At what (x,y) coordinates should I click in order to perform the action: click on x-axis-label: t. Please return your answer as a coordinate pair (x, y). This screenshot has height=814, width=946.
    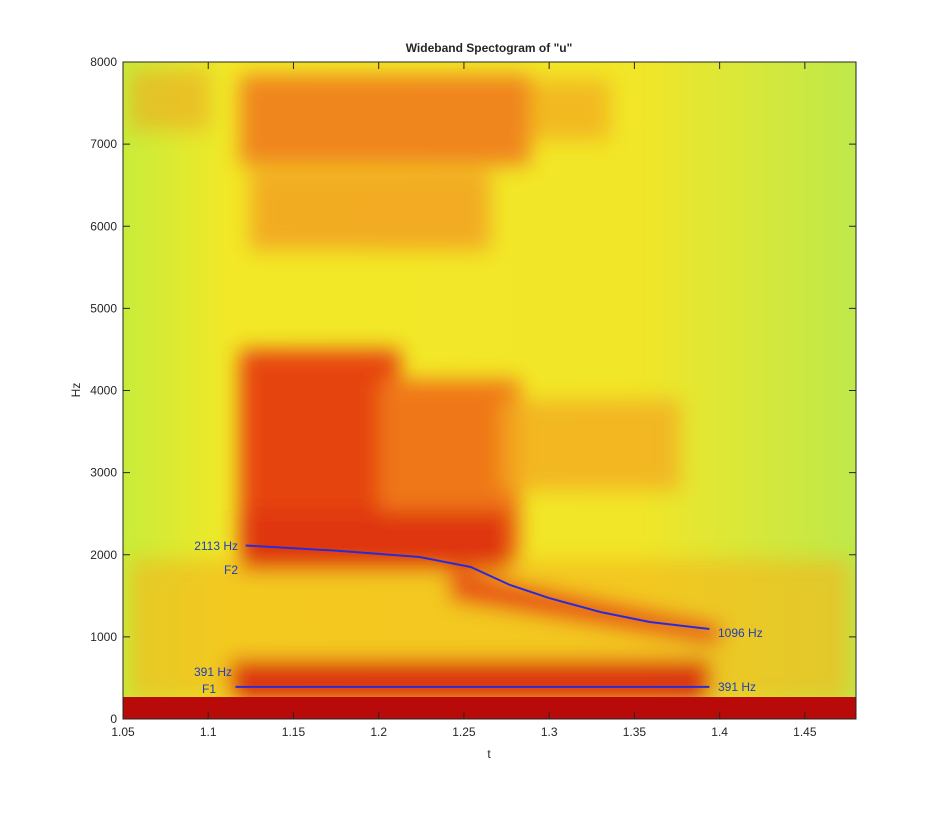
    Looking at the image, I should click on (489, 754).